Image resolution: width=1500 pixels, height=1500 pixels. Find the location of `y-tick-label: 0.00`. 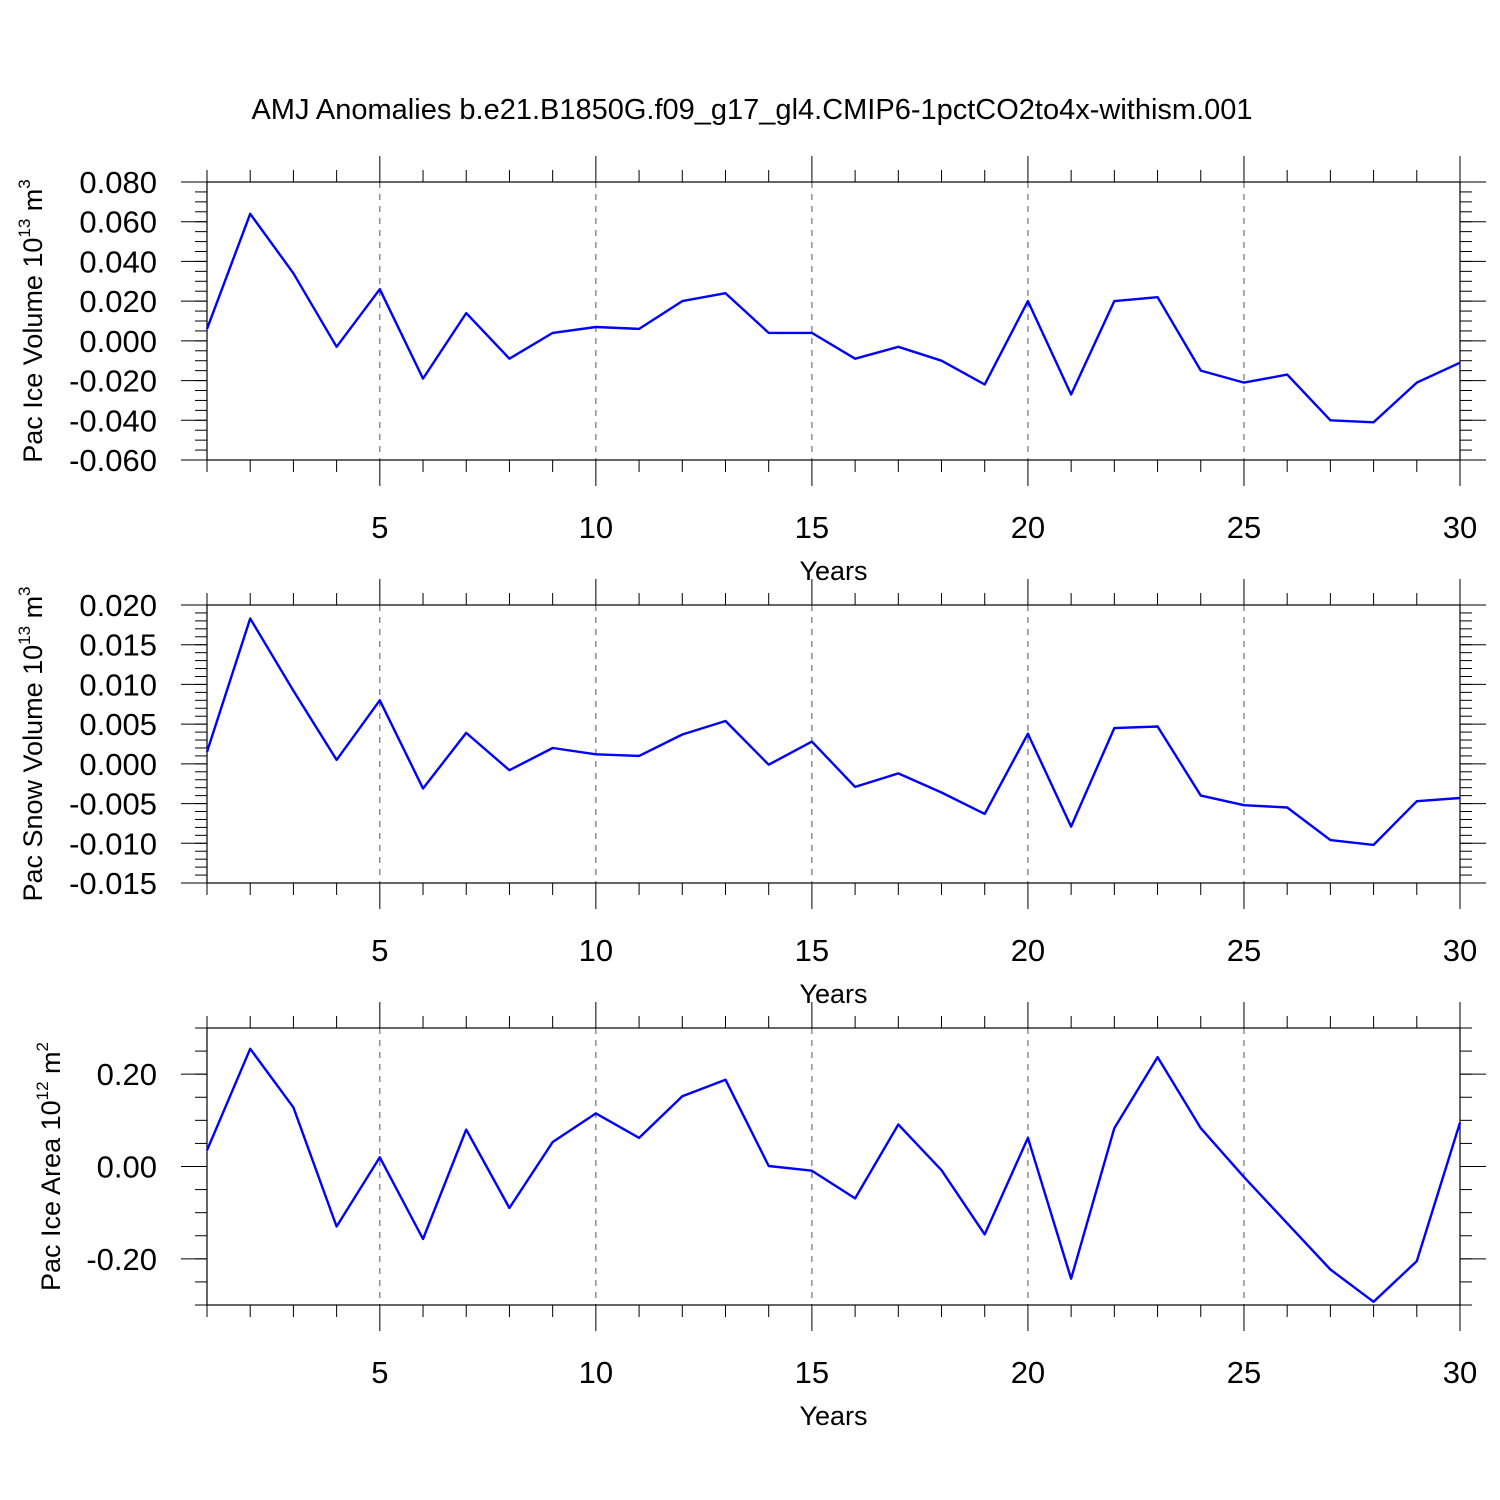

y-tick-label: 0.00 is located at coordinates (127, 1167).